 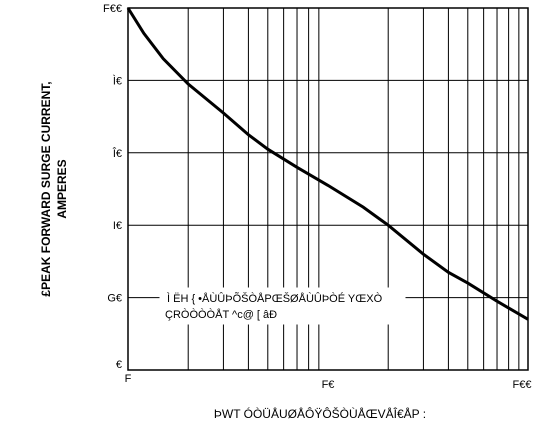 What do you see at coordinates (119, 365) in the screenshot?
I see `y-tick-label: €` at bounding box center [119, 365].